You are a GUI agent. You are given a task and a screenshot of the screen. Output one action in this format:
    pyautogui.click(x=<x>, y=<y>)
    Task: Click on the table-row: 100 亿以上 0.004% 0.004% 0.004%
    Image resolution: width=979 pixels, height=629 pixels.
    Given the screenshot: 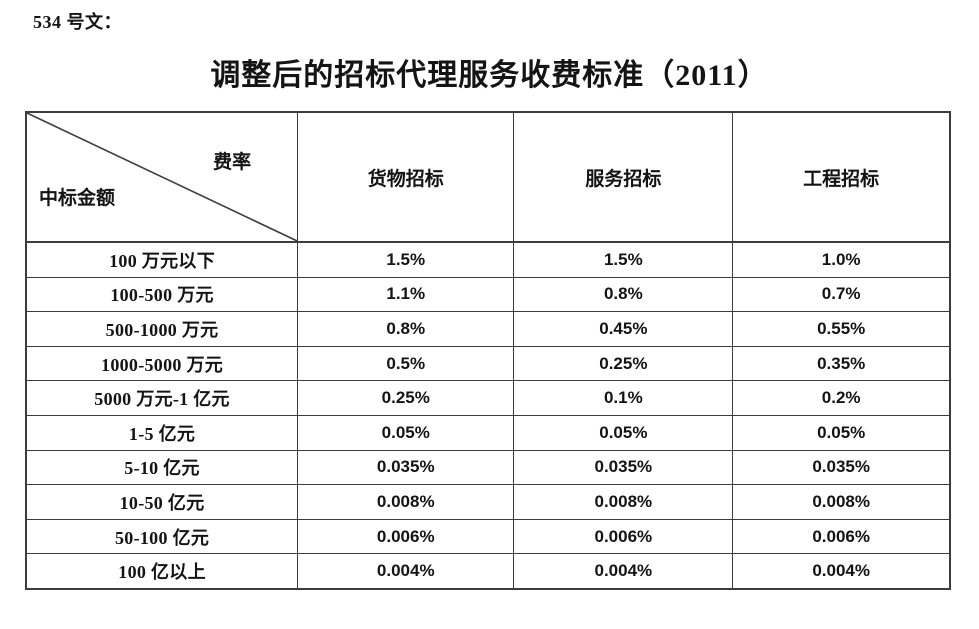 What is the action you would take?
    pyautogui.click(x=488, y=571)
    